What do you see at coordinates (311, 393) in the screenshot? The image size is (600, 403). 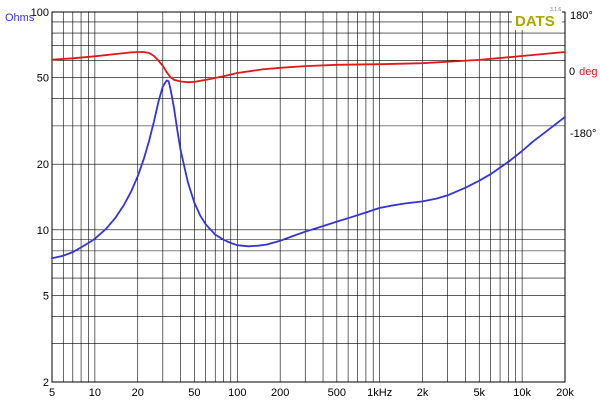 I see `x-axis-ticks: 5 10 20 50 100 200 500 1kHz 2k 5k 10k 20k` at bounding box center [311, 393].